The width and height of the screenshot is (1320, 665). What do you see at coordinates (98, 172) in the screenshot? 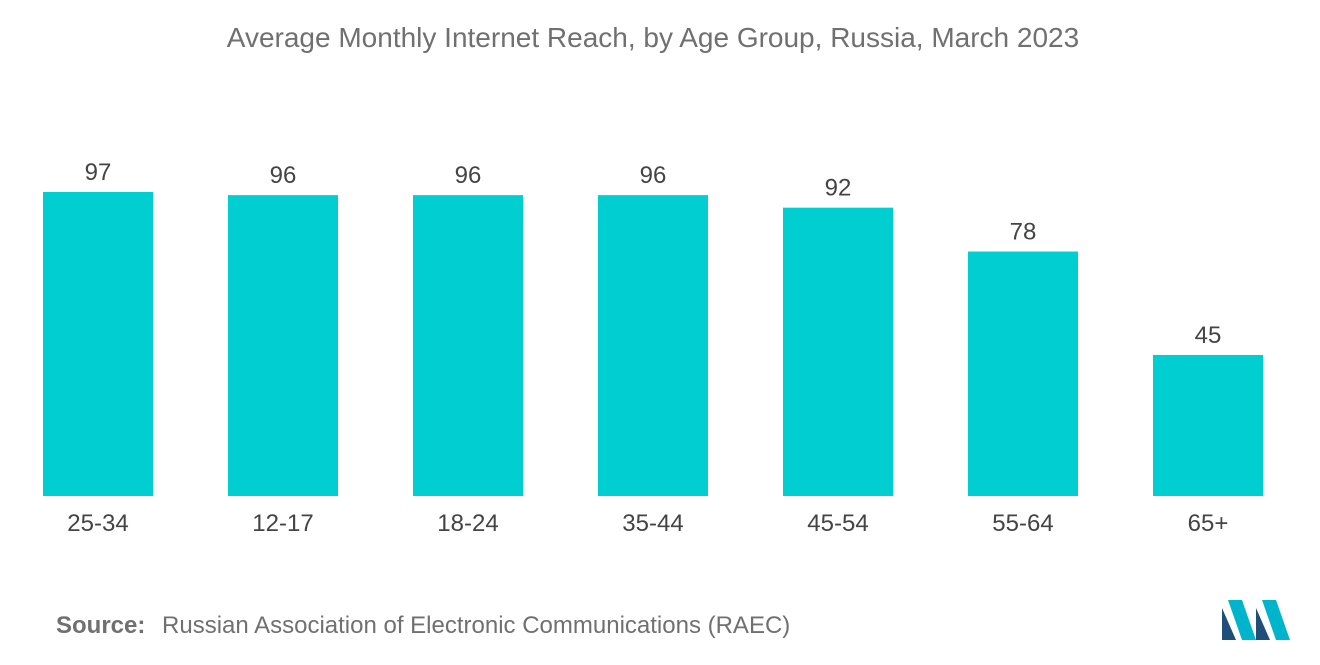
I see `data-label-25-34: 97` at bounding box center [98, 172].